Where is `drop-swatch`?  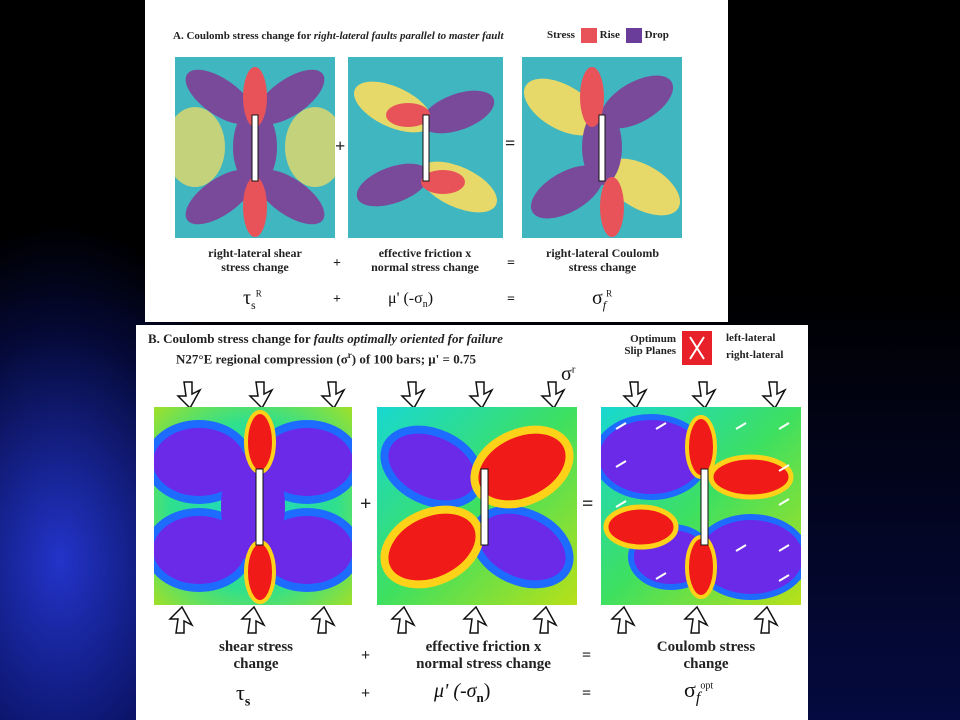 drop-swatch is located at coordinates (633, 35).